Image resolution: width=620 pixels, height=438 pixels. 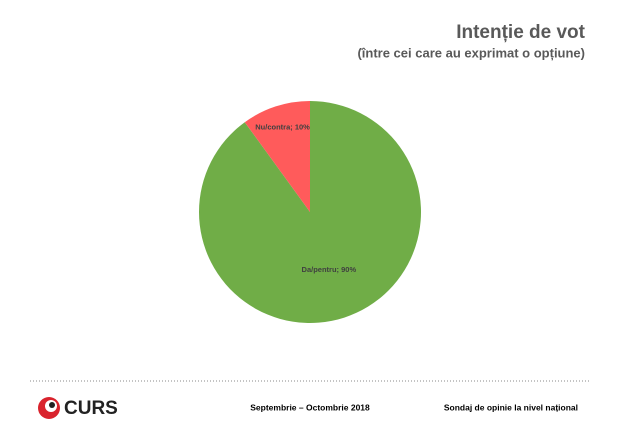 I want to click on logo-icon, so click(x=49, y=408).